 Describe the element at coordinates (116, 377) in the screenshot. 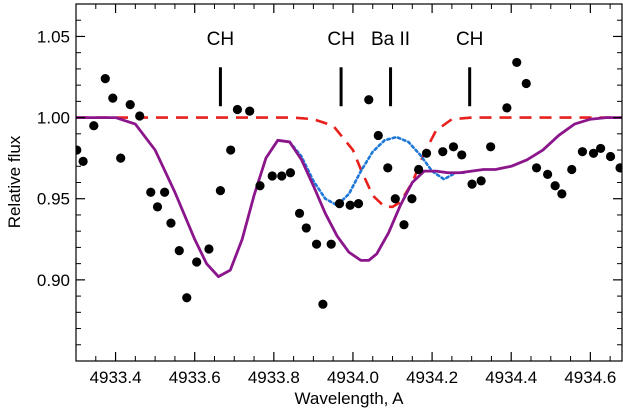

I see `x-tick-label: 4933.4` at that location.